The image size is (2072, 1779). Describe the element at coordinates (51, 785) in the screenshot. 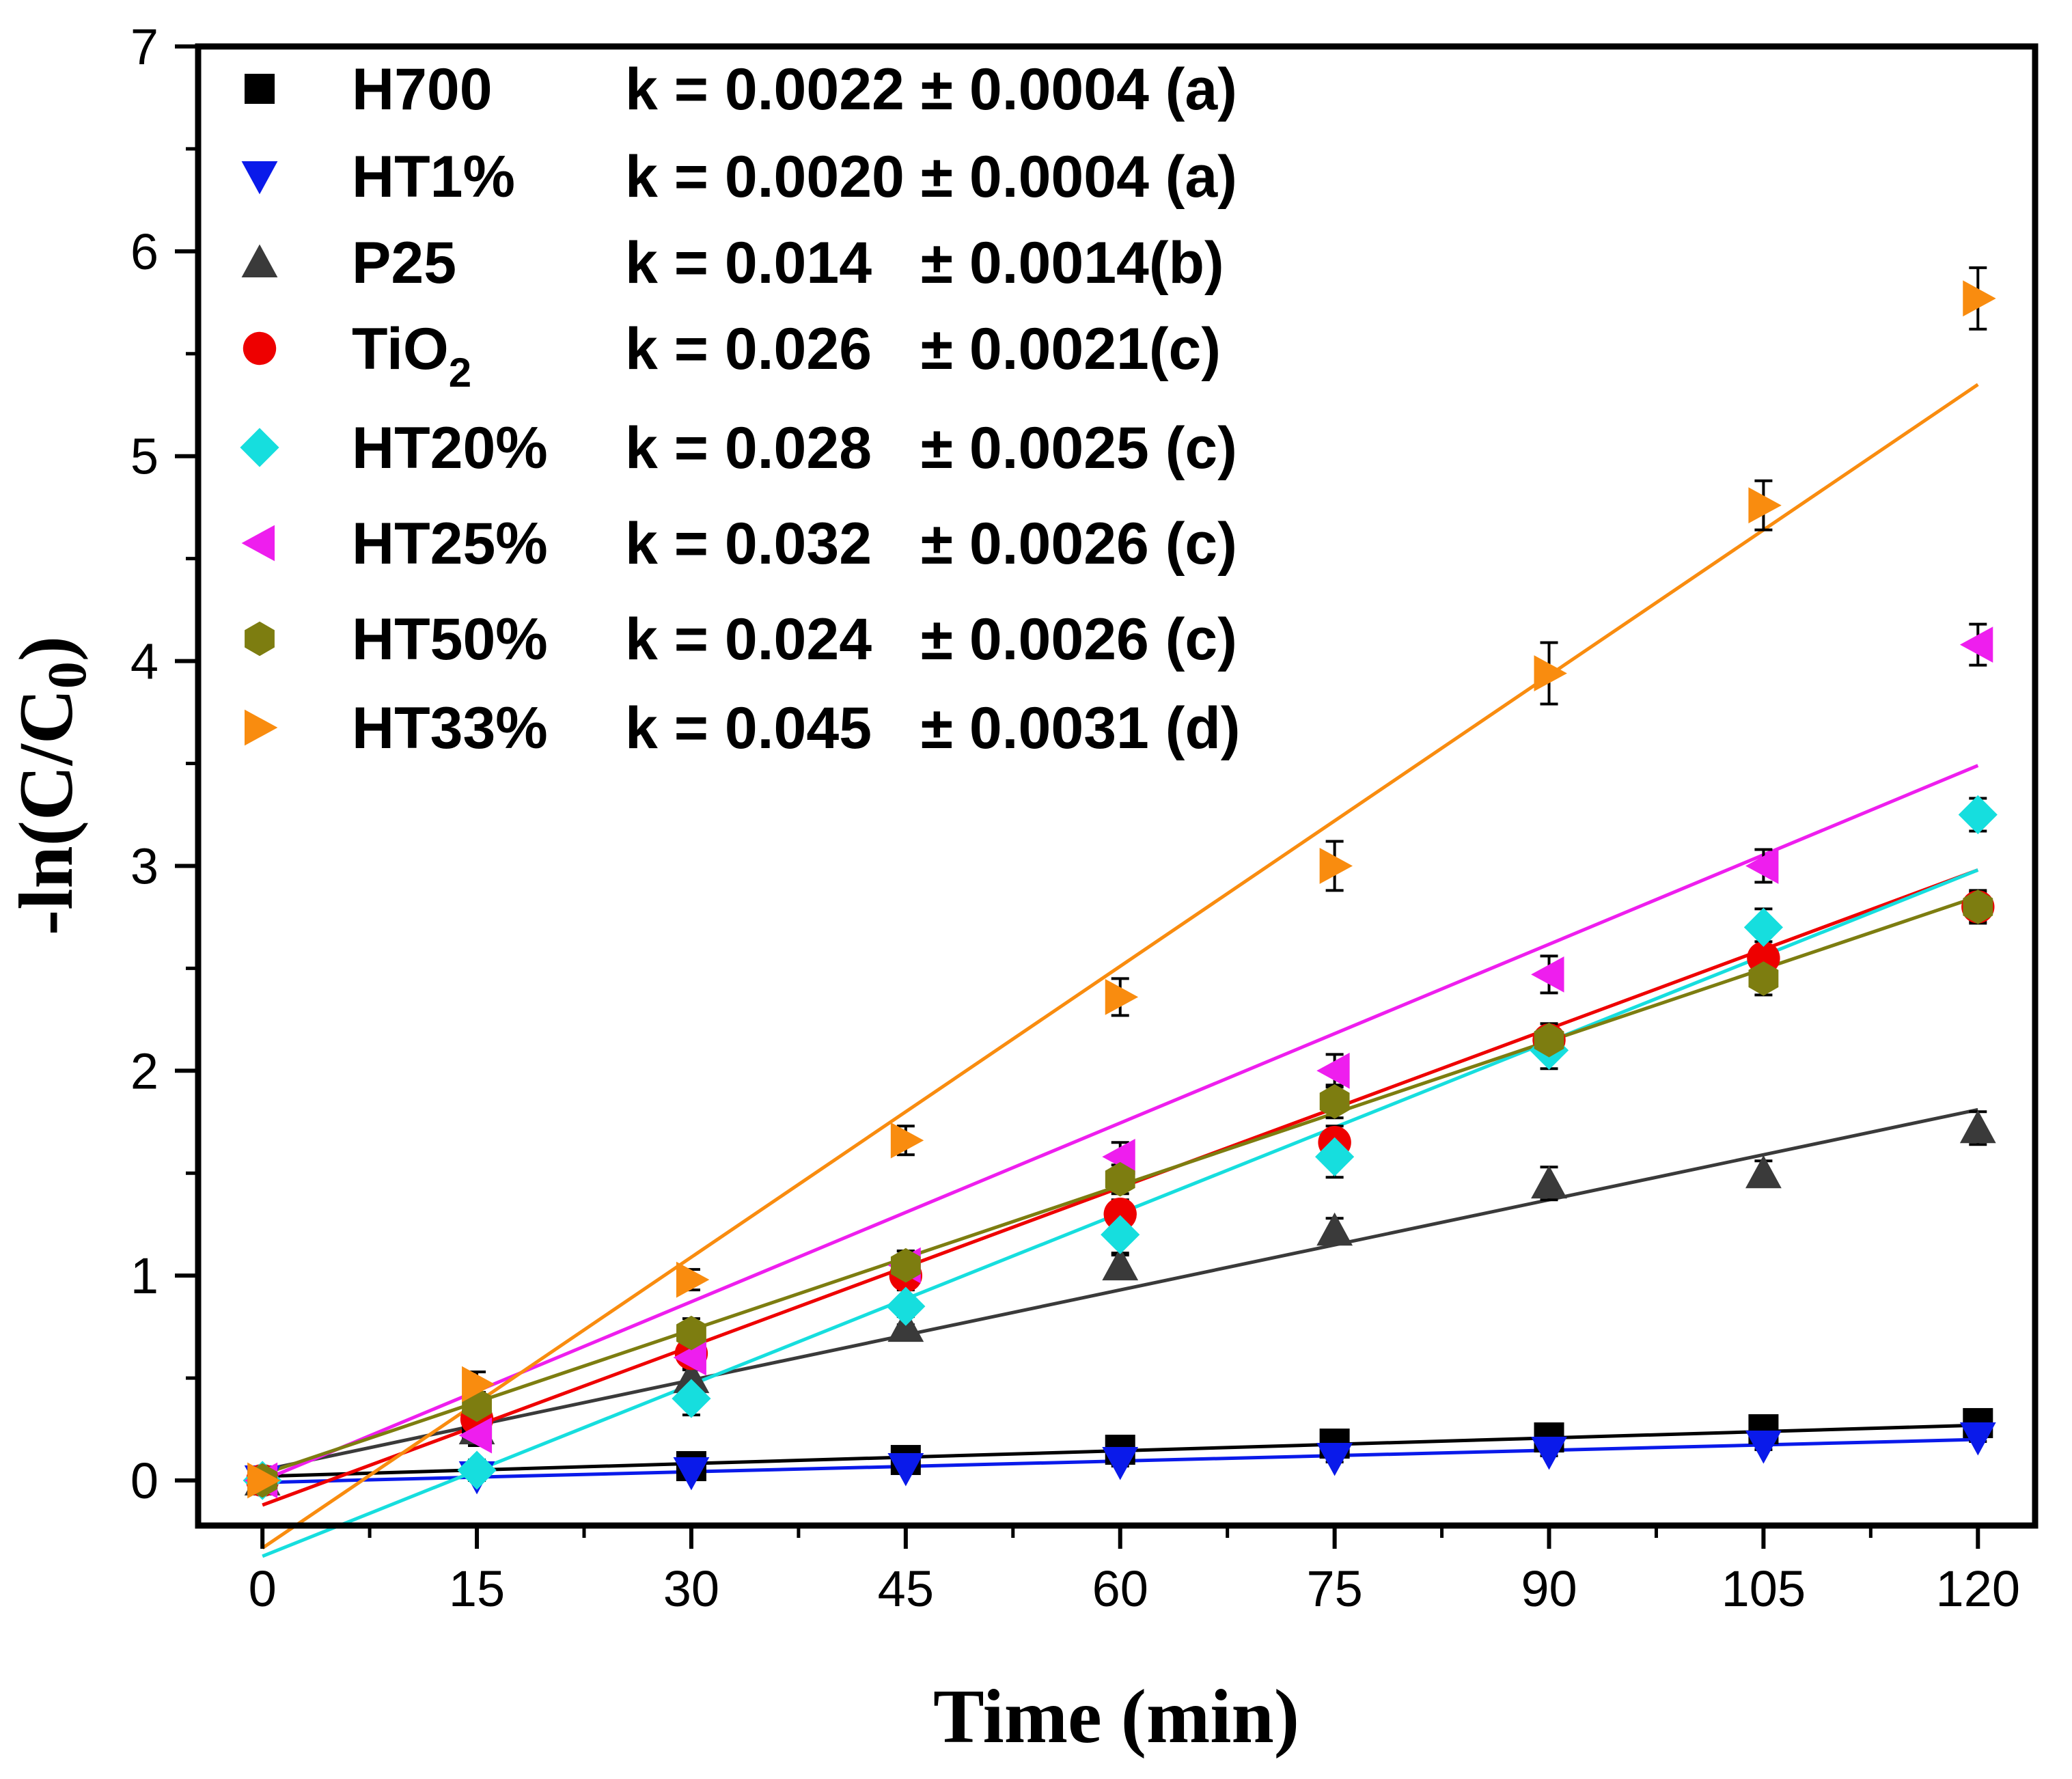

I see `y-axis-title: -ln(C/C0)` at that location.